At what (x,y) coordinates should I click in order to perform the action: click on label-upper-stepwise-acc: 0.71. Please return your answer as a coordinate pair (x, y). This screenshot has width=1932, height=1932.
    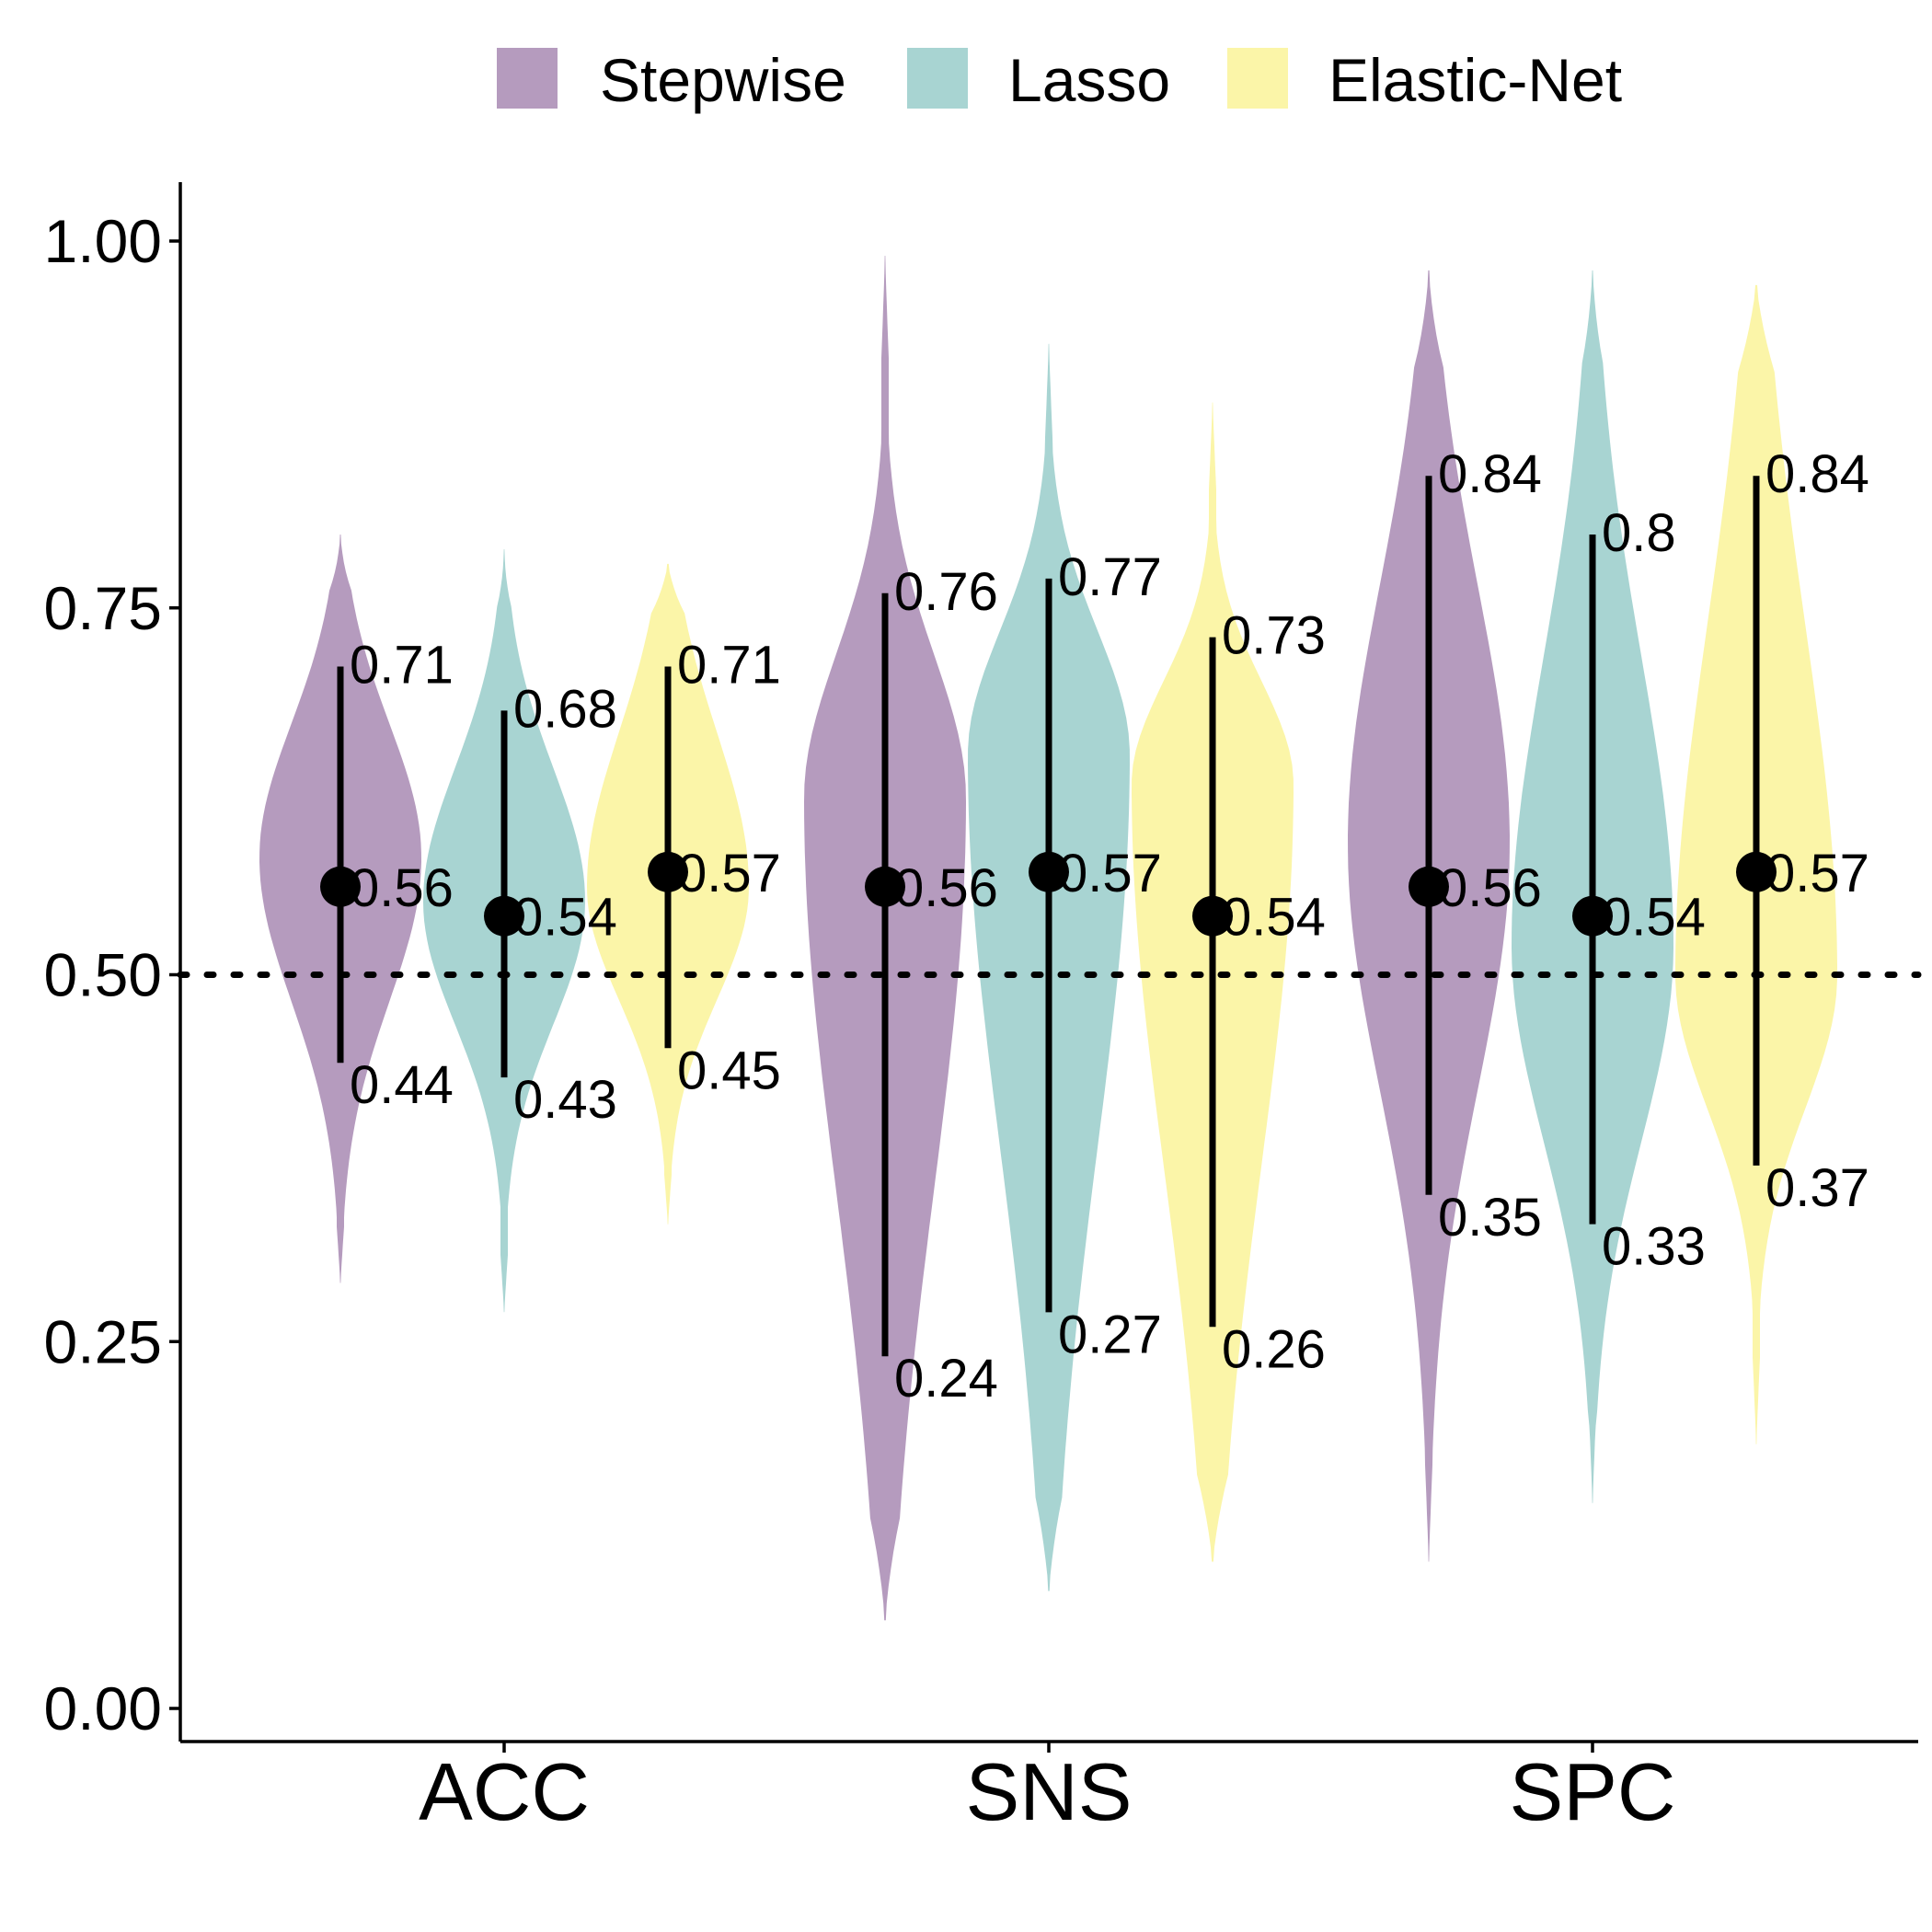
    Looking at the image, I should click on (402, 666).